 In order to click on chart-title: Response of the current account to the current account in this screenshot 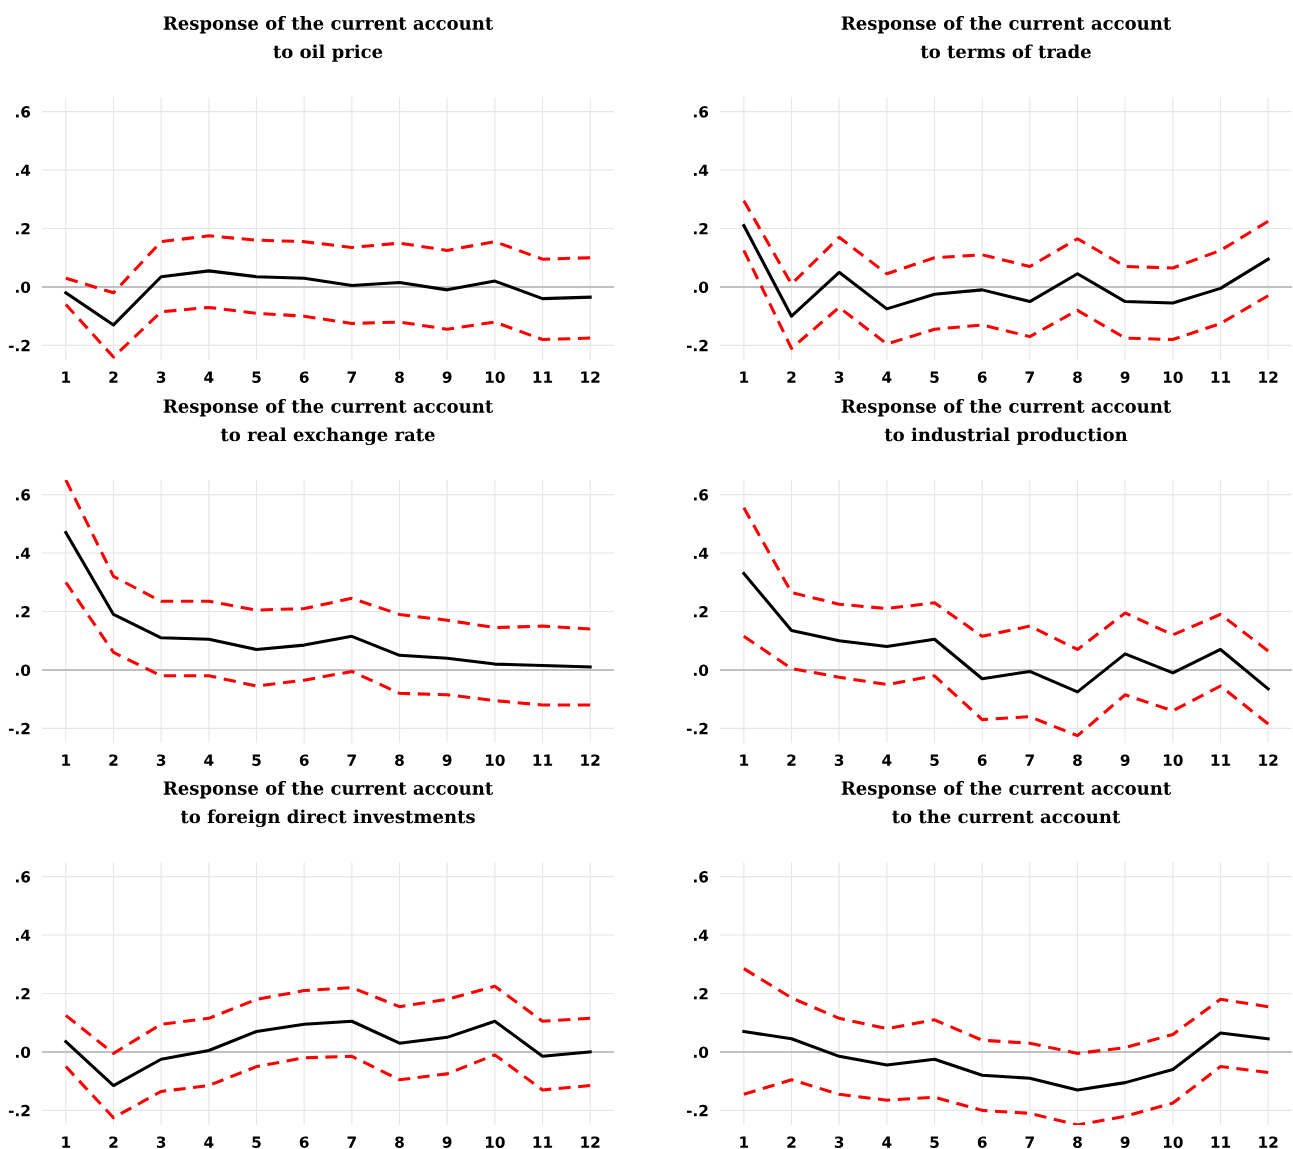, I will do `click(1006, 802)`.